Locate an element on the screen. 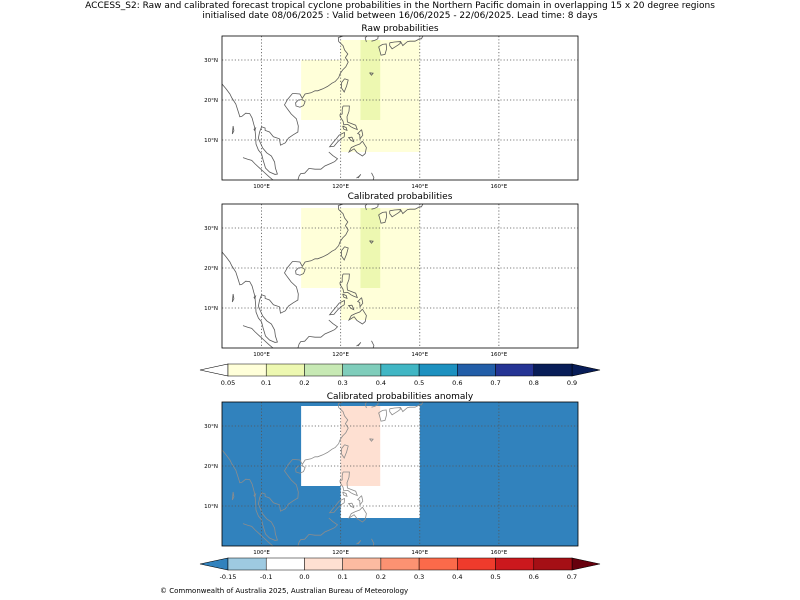 This screenshot has height=600, width=800. probability-colorbar-tick-label: 0.1 is located at coordinates (266, 383).